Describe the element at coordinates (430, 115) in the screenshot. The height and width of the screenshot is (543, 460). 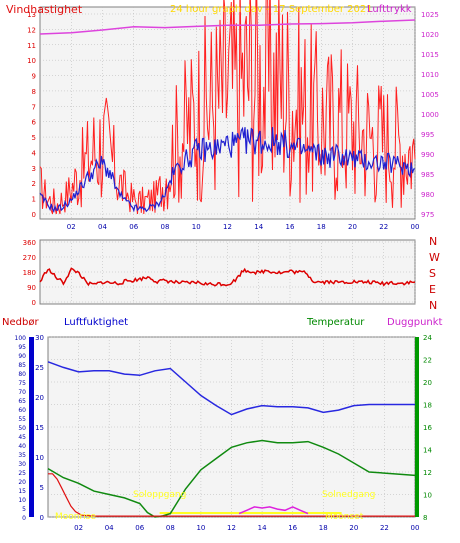
I see `pressure-tick-label: 1000` at that location.